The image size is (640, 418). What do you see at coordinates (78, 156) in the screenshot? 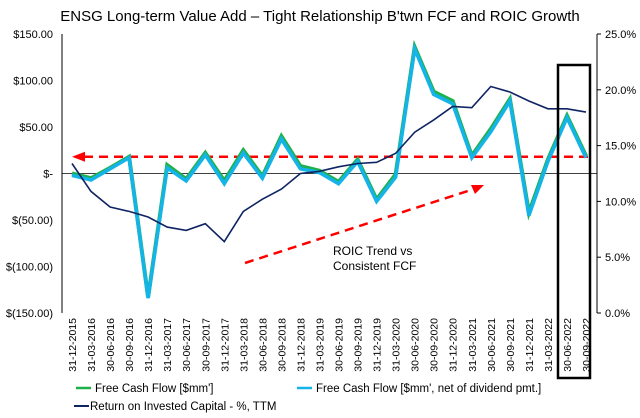
I see `horizontal-arrow-head` at bounding box center [78, 156].